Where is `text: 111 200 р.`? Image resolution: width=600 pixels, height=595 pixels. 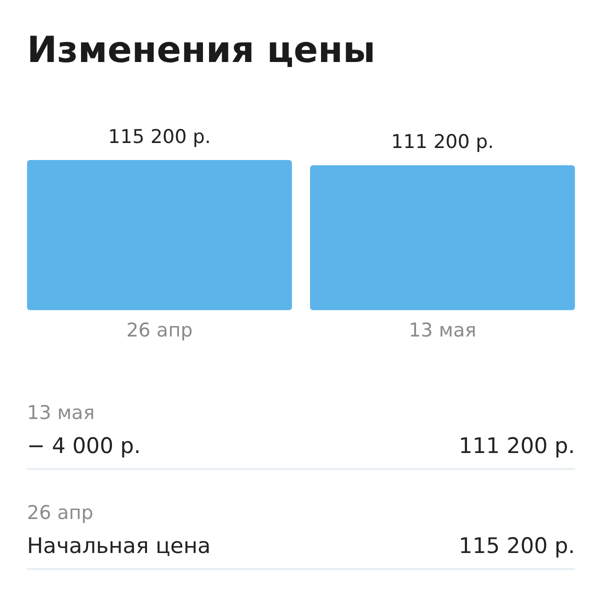 text: 111 200 р. is located at coordinates (516, 447).